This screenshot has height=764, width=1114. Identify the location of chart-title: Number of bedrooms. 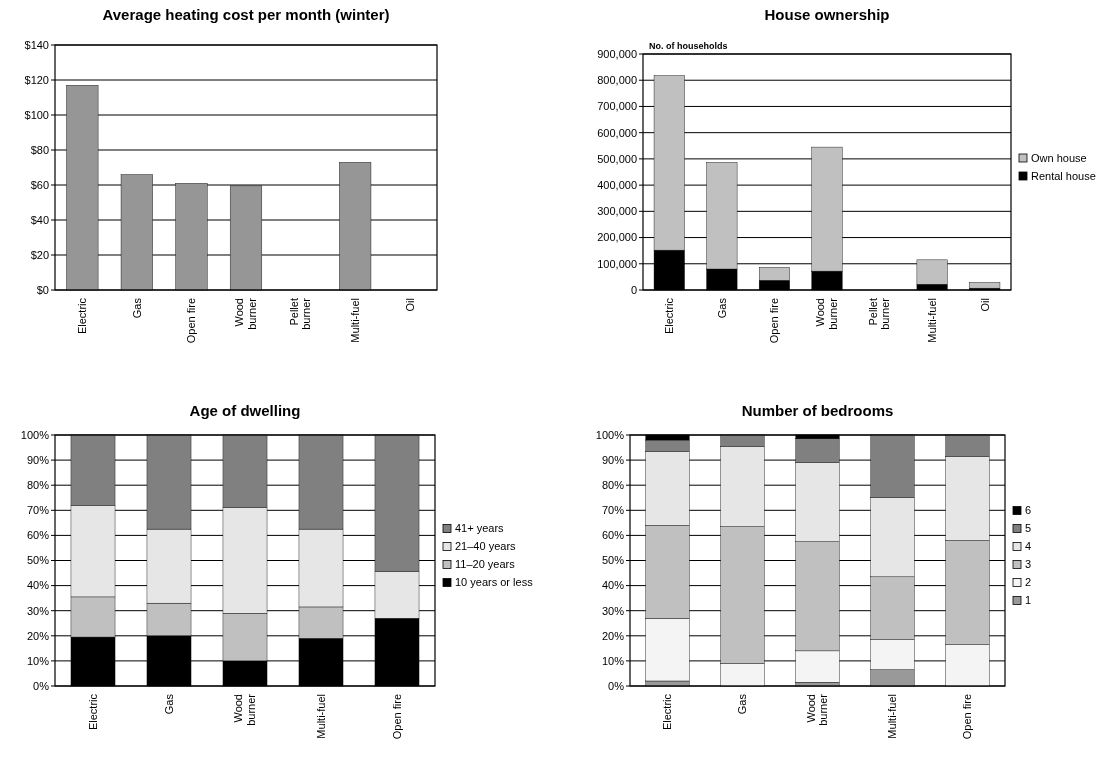
(817, 410).